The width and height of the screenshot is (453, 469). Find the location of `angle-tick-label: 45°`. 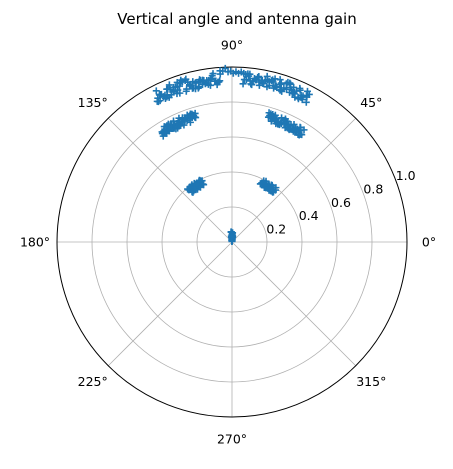

angle-tick-label: 45° is located at coordinates (371, 102).